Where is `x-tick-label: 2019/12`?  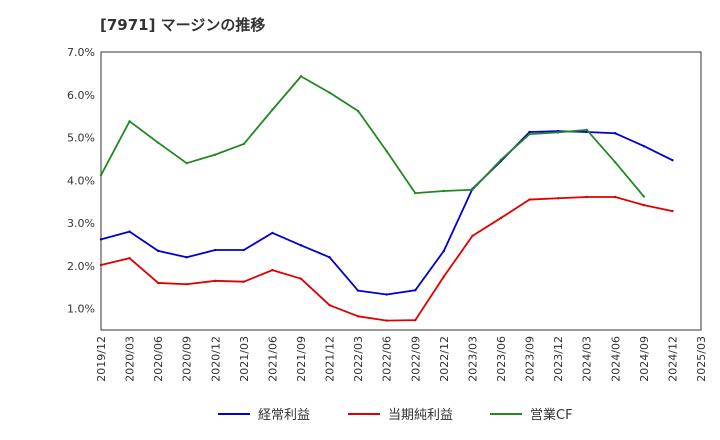 x-tick-label: 2019/12 is located at coordinates (101, 359).